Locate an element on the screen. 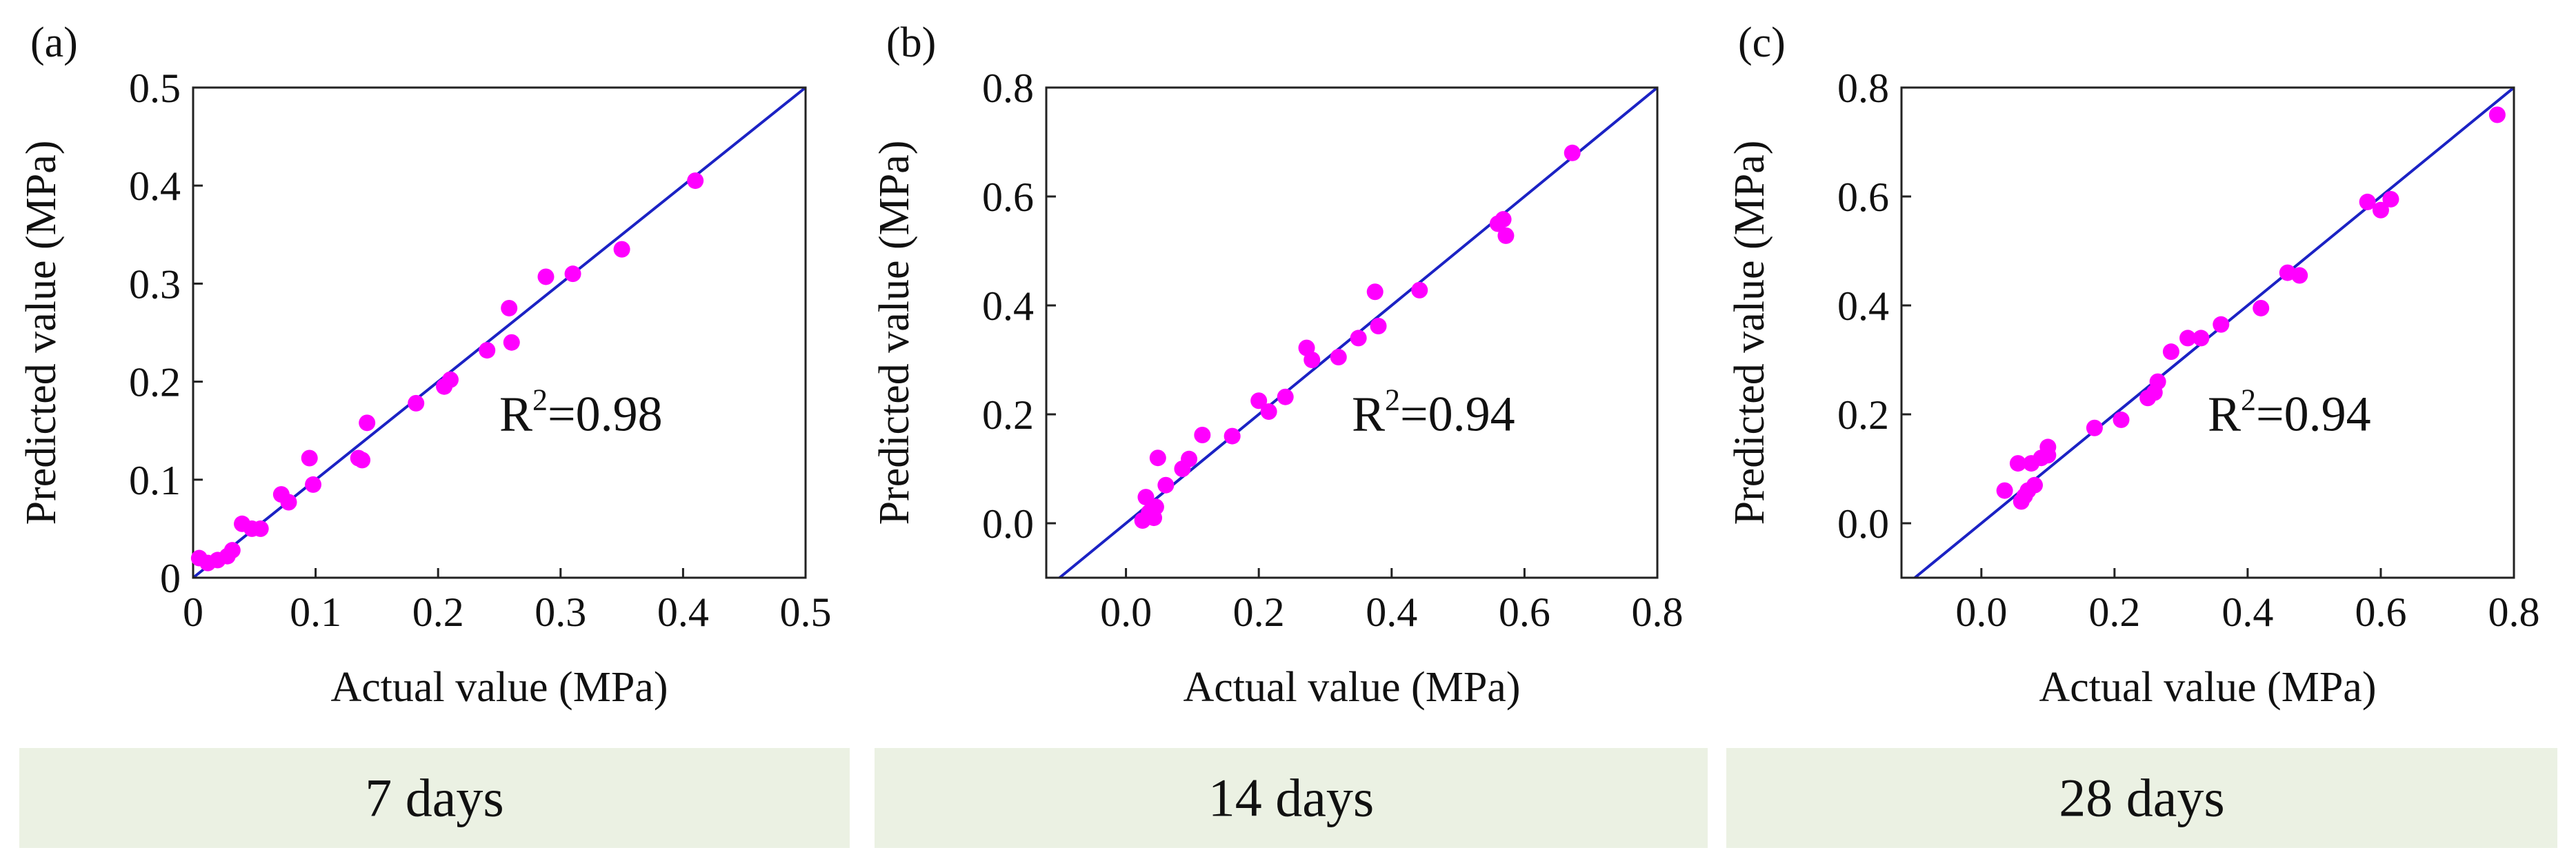  x-tick-label: 0.3 is located at coordinates (560, 612).